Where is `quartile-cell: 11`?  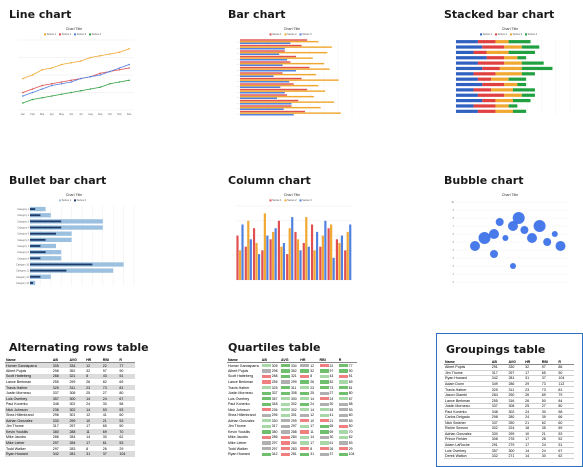
quartile-cell: 11 is located at coordinates (308, 432).